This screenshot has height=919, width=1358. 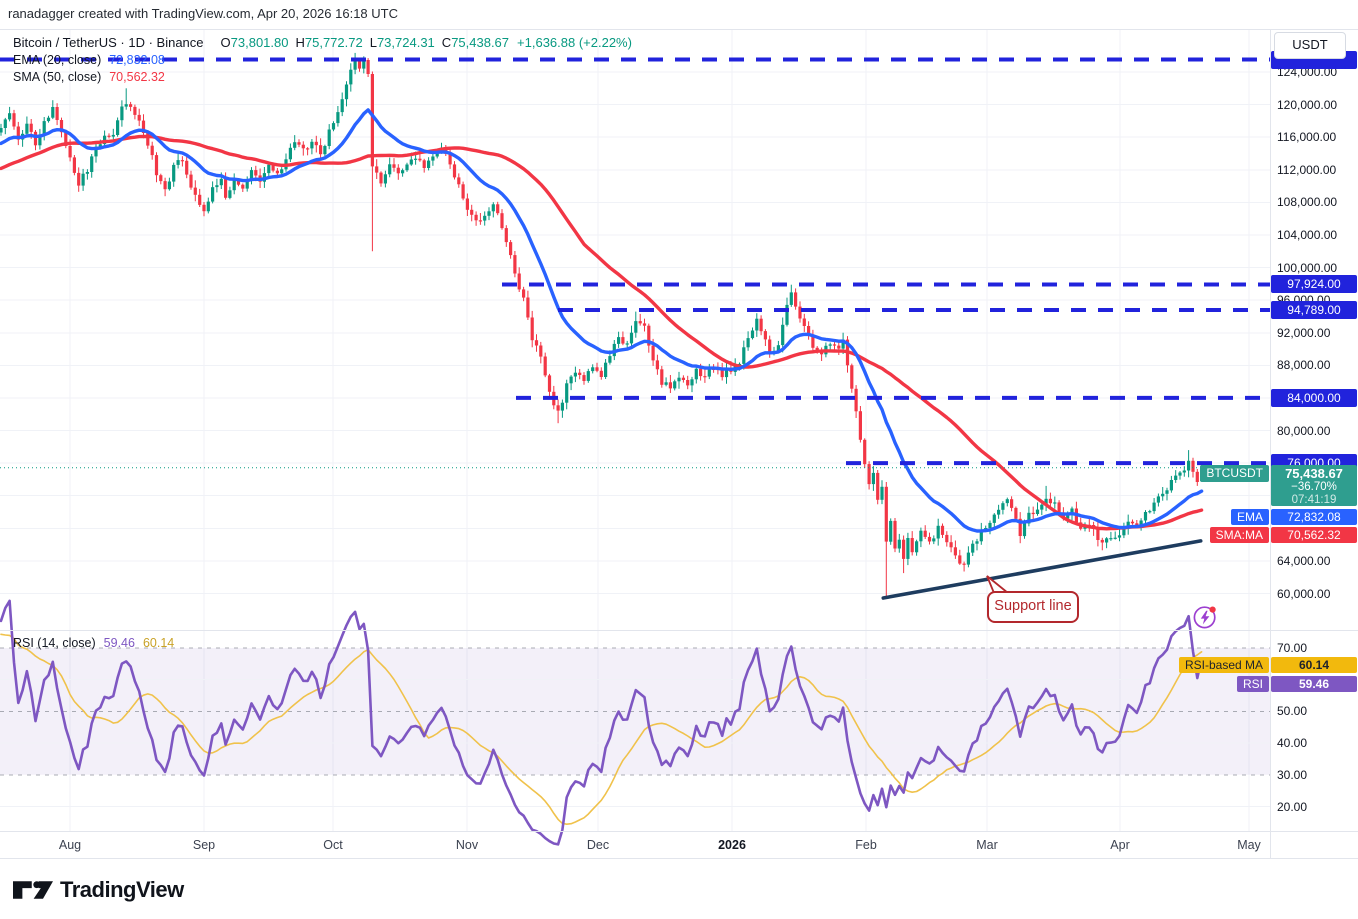 What do you see at coordinates (1292, 648) in the screenshot?
I see `rsi-scale-label: 70.00` at bounding box center [1292, 648].